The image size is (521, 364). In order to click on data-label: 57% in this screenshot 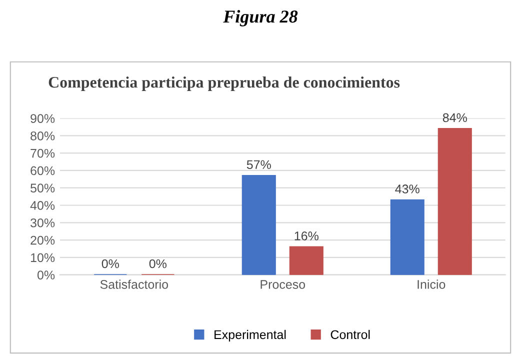, I will do `click(258, 165)`.